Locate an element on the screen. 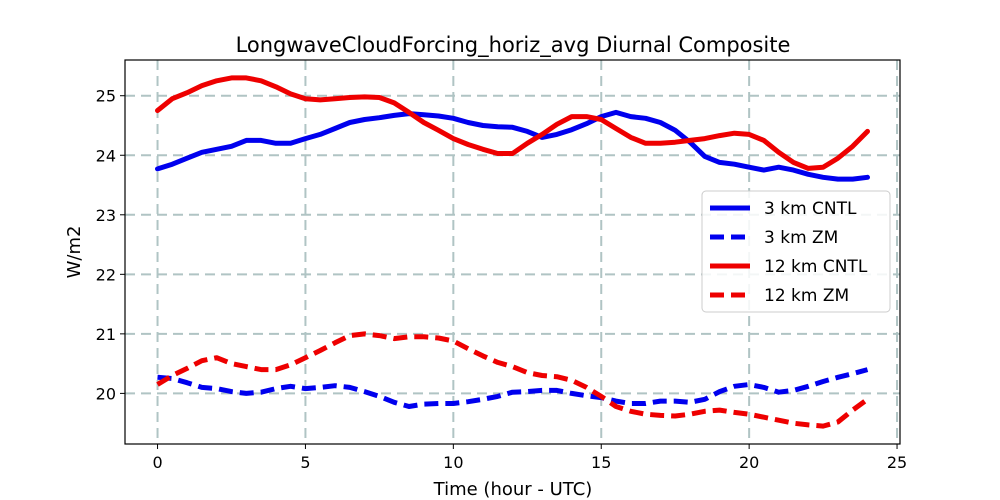 This screenshot has height=500, width=1000. legend-label: 12 km ZM is located at coordinates (806, 296).